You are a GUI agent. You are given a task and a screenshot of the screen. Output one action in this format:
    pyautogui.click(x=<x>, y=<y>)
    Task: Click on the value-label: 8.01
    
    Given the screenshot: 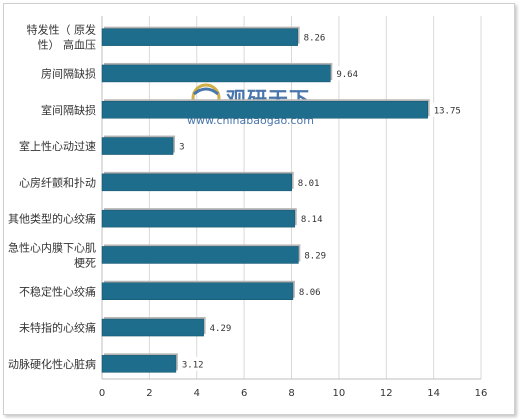 What is the action you would take?
    pyautogui.click(x=309, y=184)
    